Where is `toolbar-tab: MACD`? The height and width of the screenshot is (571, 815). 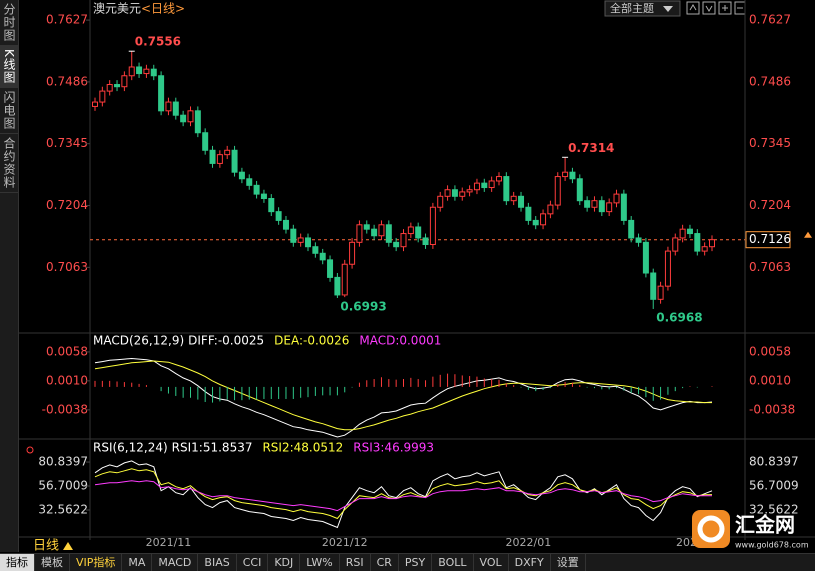
toolbar-tab: MACD is located at coordinates (175, 562).